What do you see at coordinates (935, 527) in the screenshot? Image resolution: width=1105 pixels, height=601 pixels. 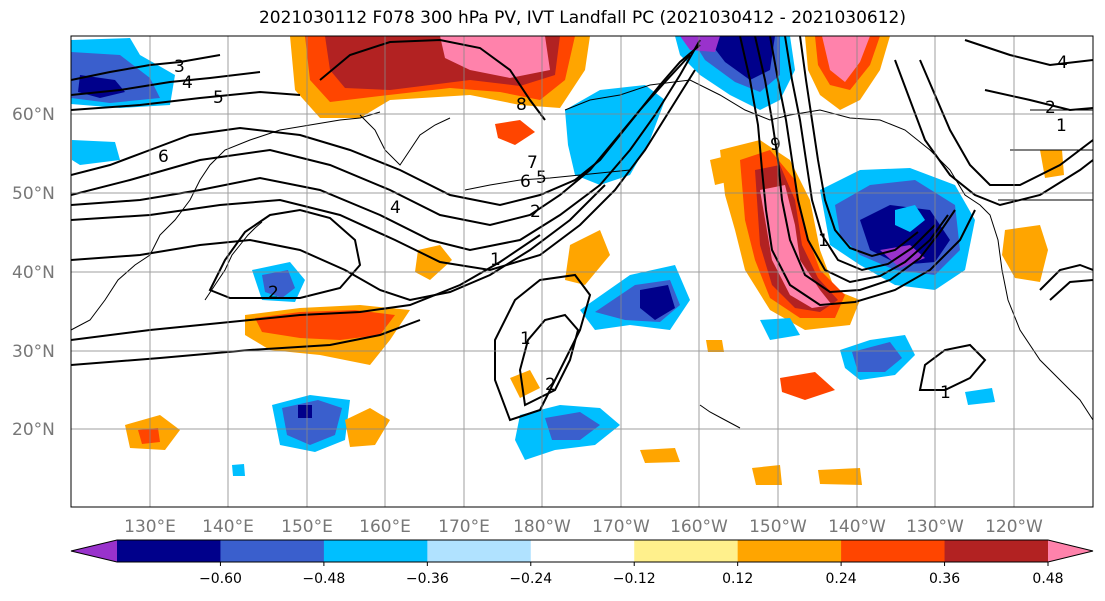 I see `lon-label: 130°W` at bounding box center [935, 527].